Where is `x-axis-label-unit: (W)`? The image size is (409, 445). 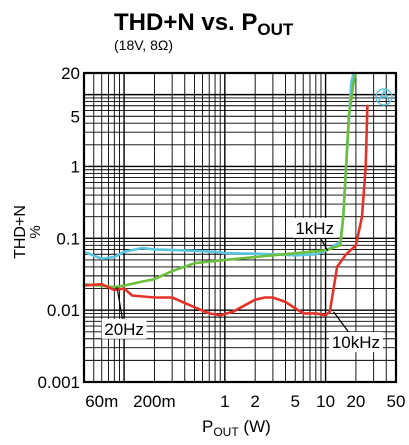
x-axis-label-unit: (W) is located at coordinates (255, 426).